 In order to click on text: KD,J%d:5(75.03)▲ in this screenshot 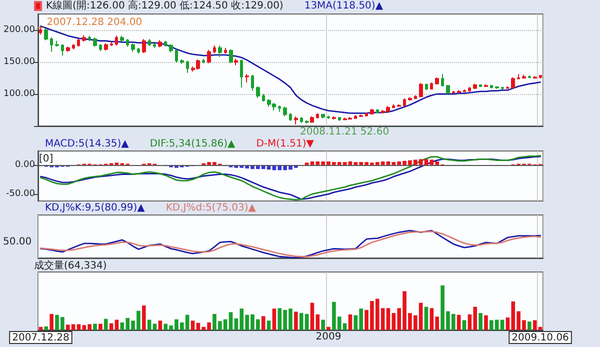, I will do `click(211, 208)`.